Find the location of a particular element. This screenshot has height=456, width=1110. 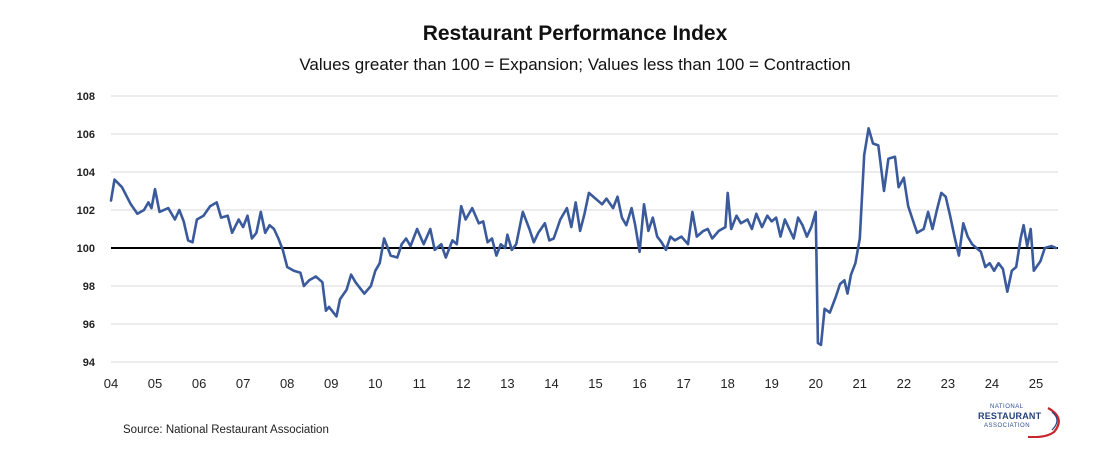

x-tick-label: 15 is located at coordinates (595, 383).